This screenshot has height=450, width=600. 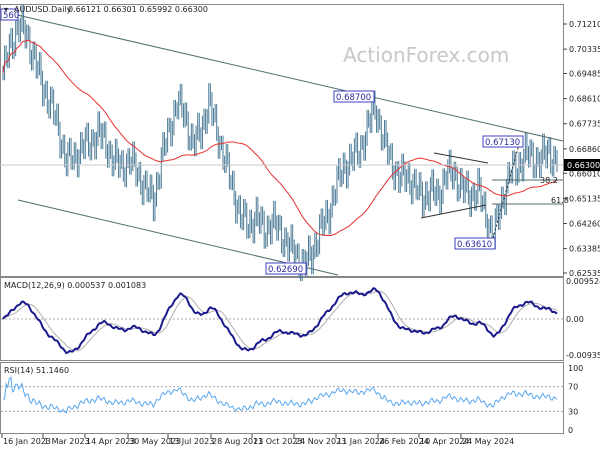 What do you see at coordinates (583, 355) in the screenshot?
I see `macd-tick-label: -0.00935` at bounding box center [583, 355].